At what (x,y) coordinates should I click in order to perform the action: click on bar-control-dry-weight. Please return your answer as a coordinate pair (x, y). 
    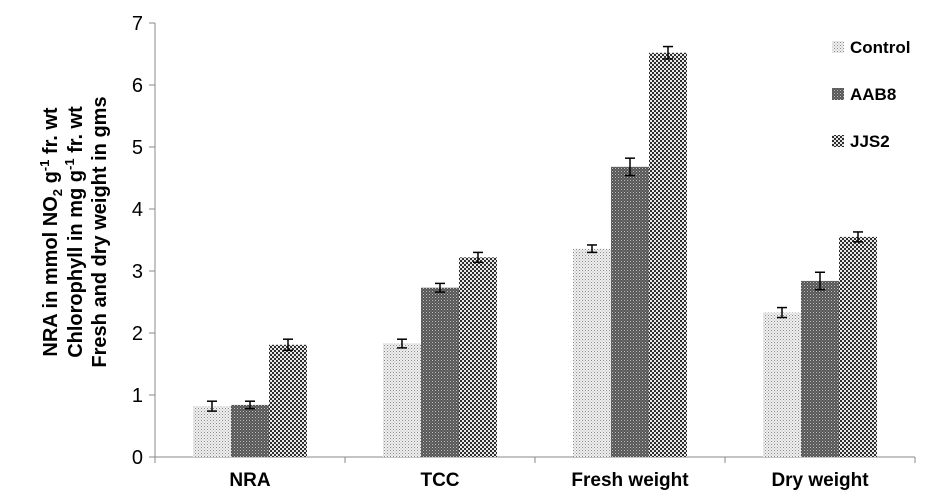
    Looking at the image, I should click on (782, 384).